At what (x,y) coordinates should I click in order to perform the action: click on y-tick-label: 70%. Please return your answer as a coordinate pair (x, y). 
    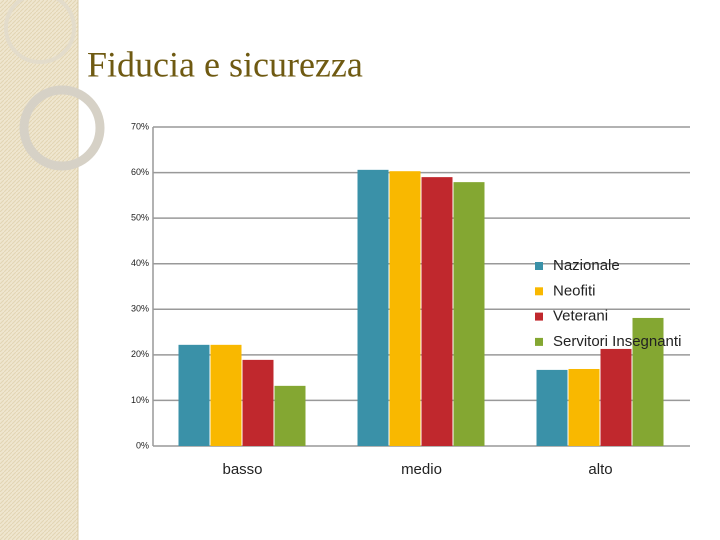
    Looking at the image, I should click on (140, 126).